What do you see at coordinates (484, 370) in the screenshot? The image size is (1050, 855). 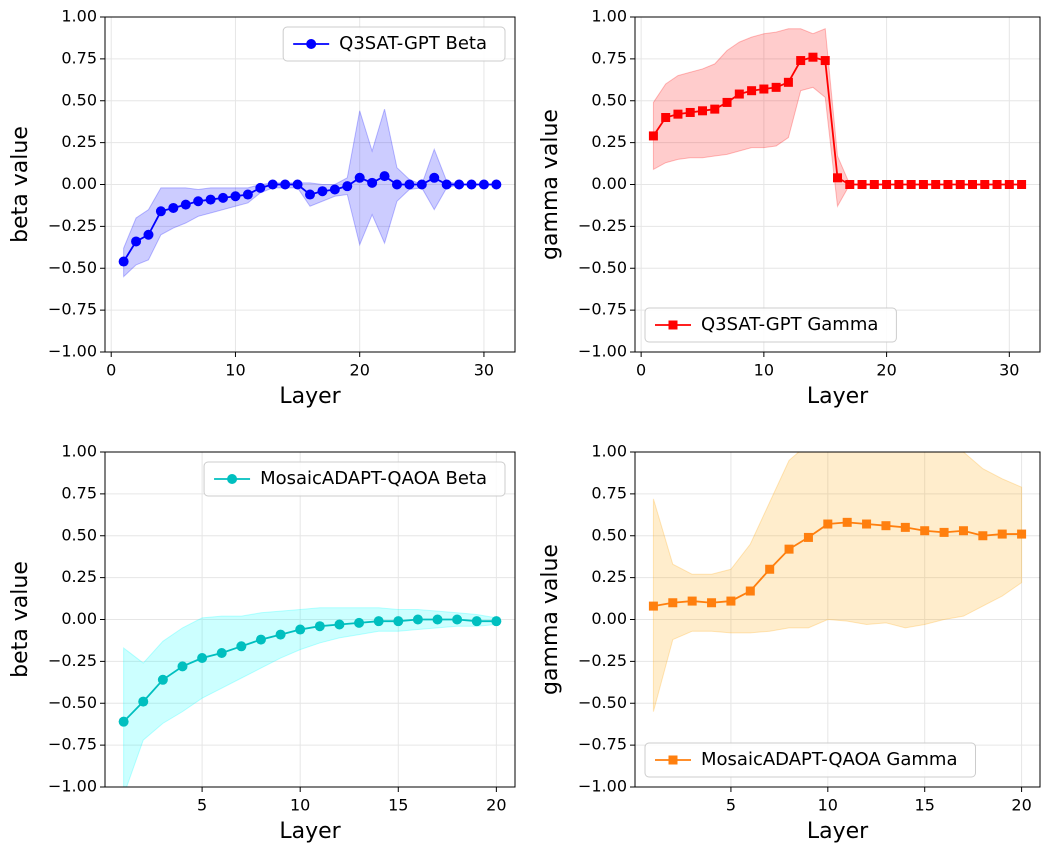 I see `x-tick-label: 30` at bounding box center [484, 370].